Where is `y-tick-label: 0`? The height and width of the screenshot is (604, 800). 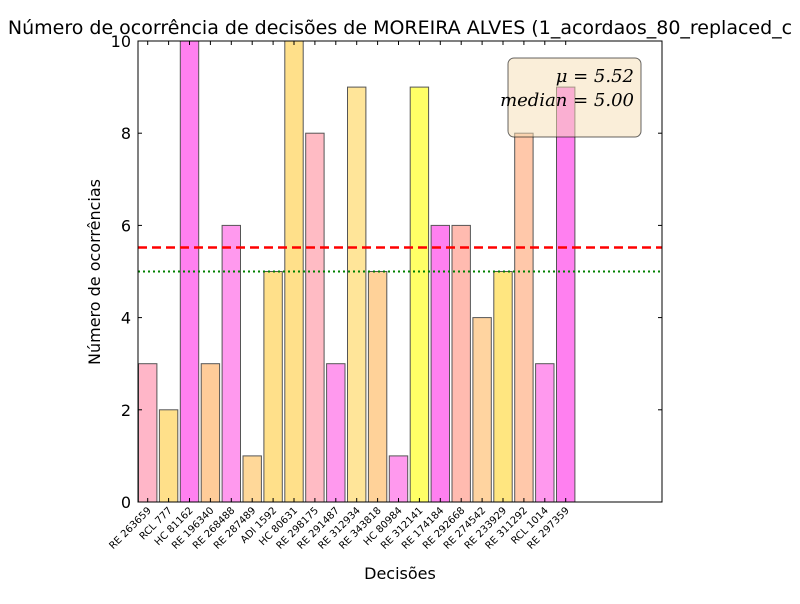
y-tick-label: 0 is located at coordinates (126, 502).